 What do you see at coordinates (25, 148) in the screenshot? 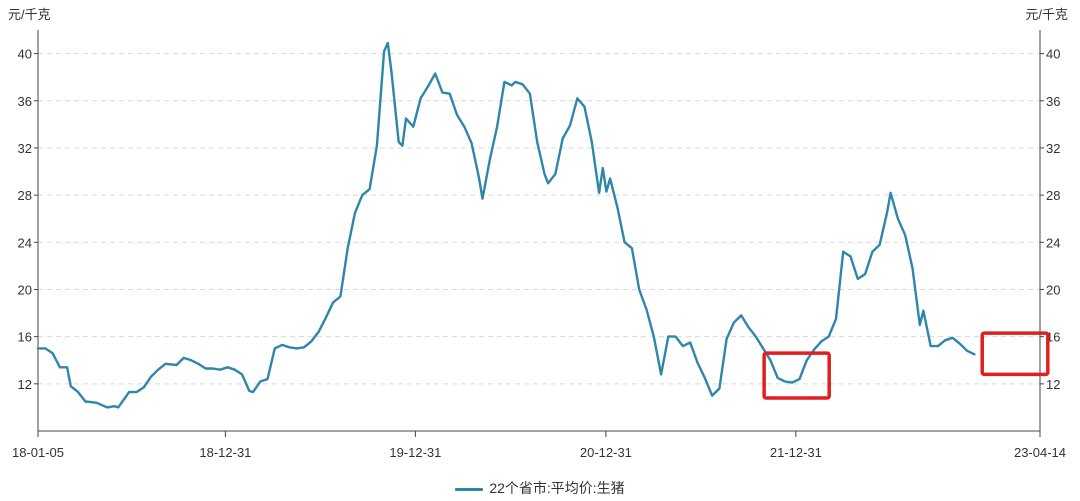
I see `y-tick-label-left: 32` at bounding box center [25, 148].